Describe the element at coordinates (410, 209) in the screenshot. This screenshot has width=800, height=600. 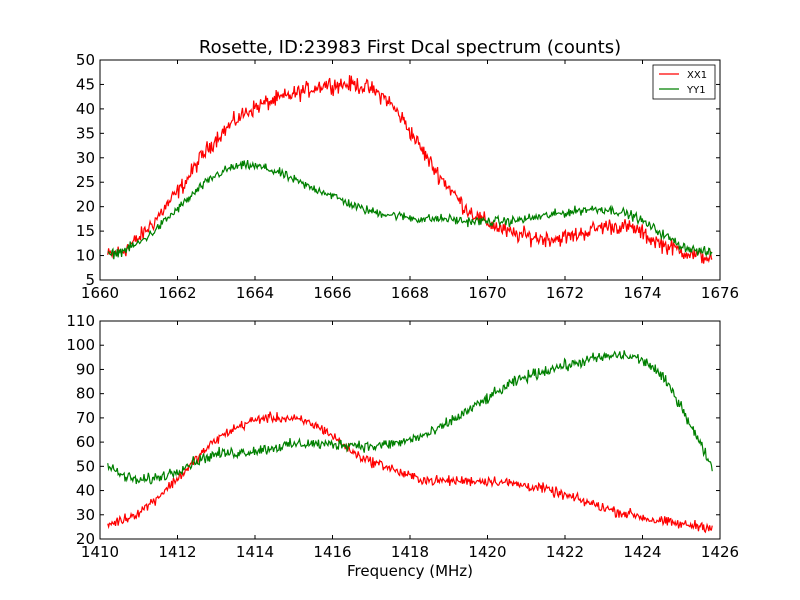
I see `series-line-yy1-top` at that location.